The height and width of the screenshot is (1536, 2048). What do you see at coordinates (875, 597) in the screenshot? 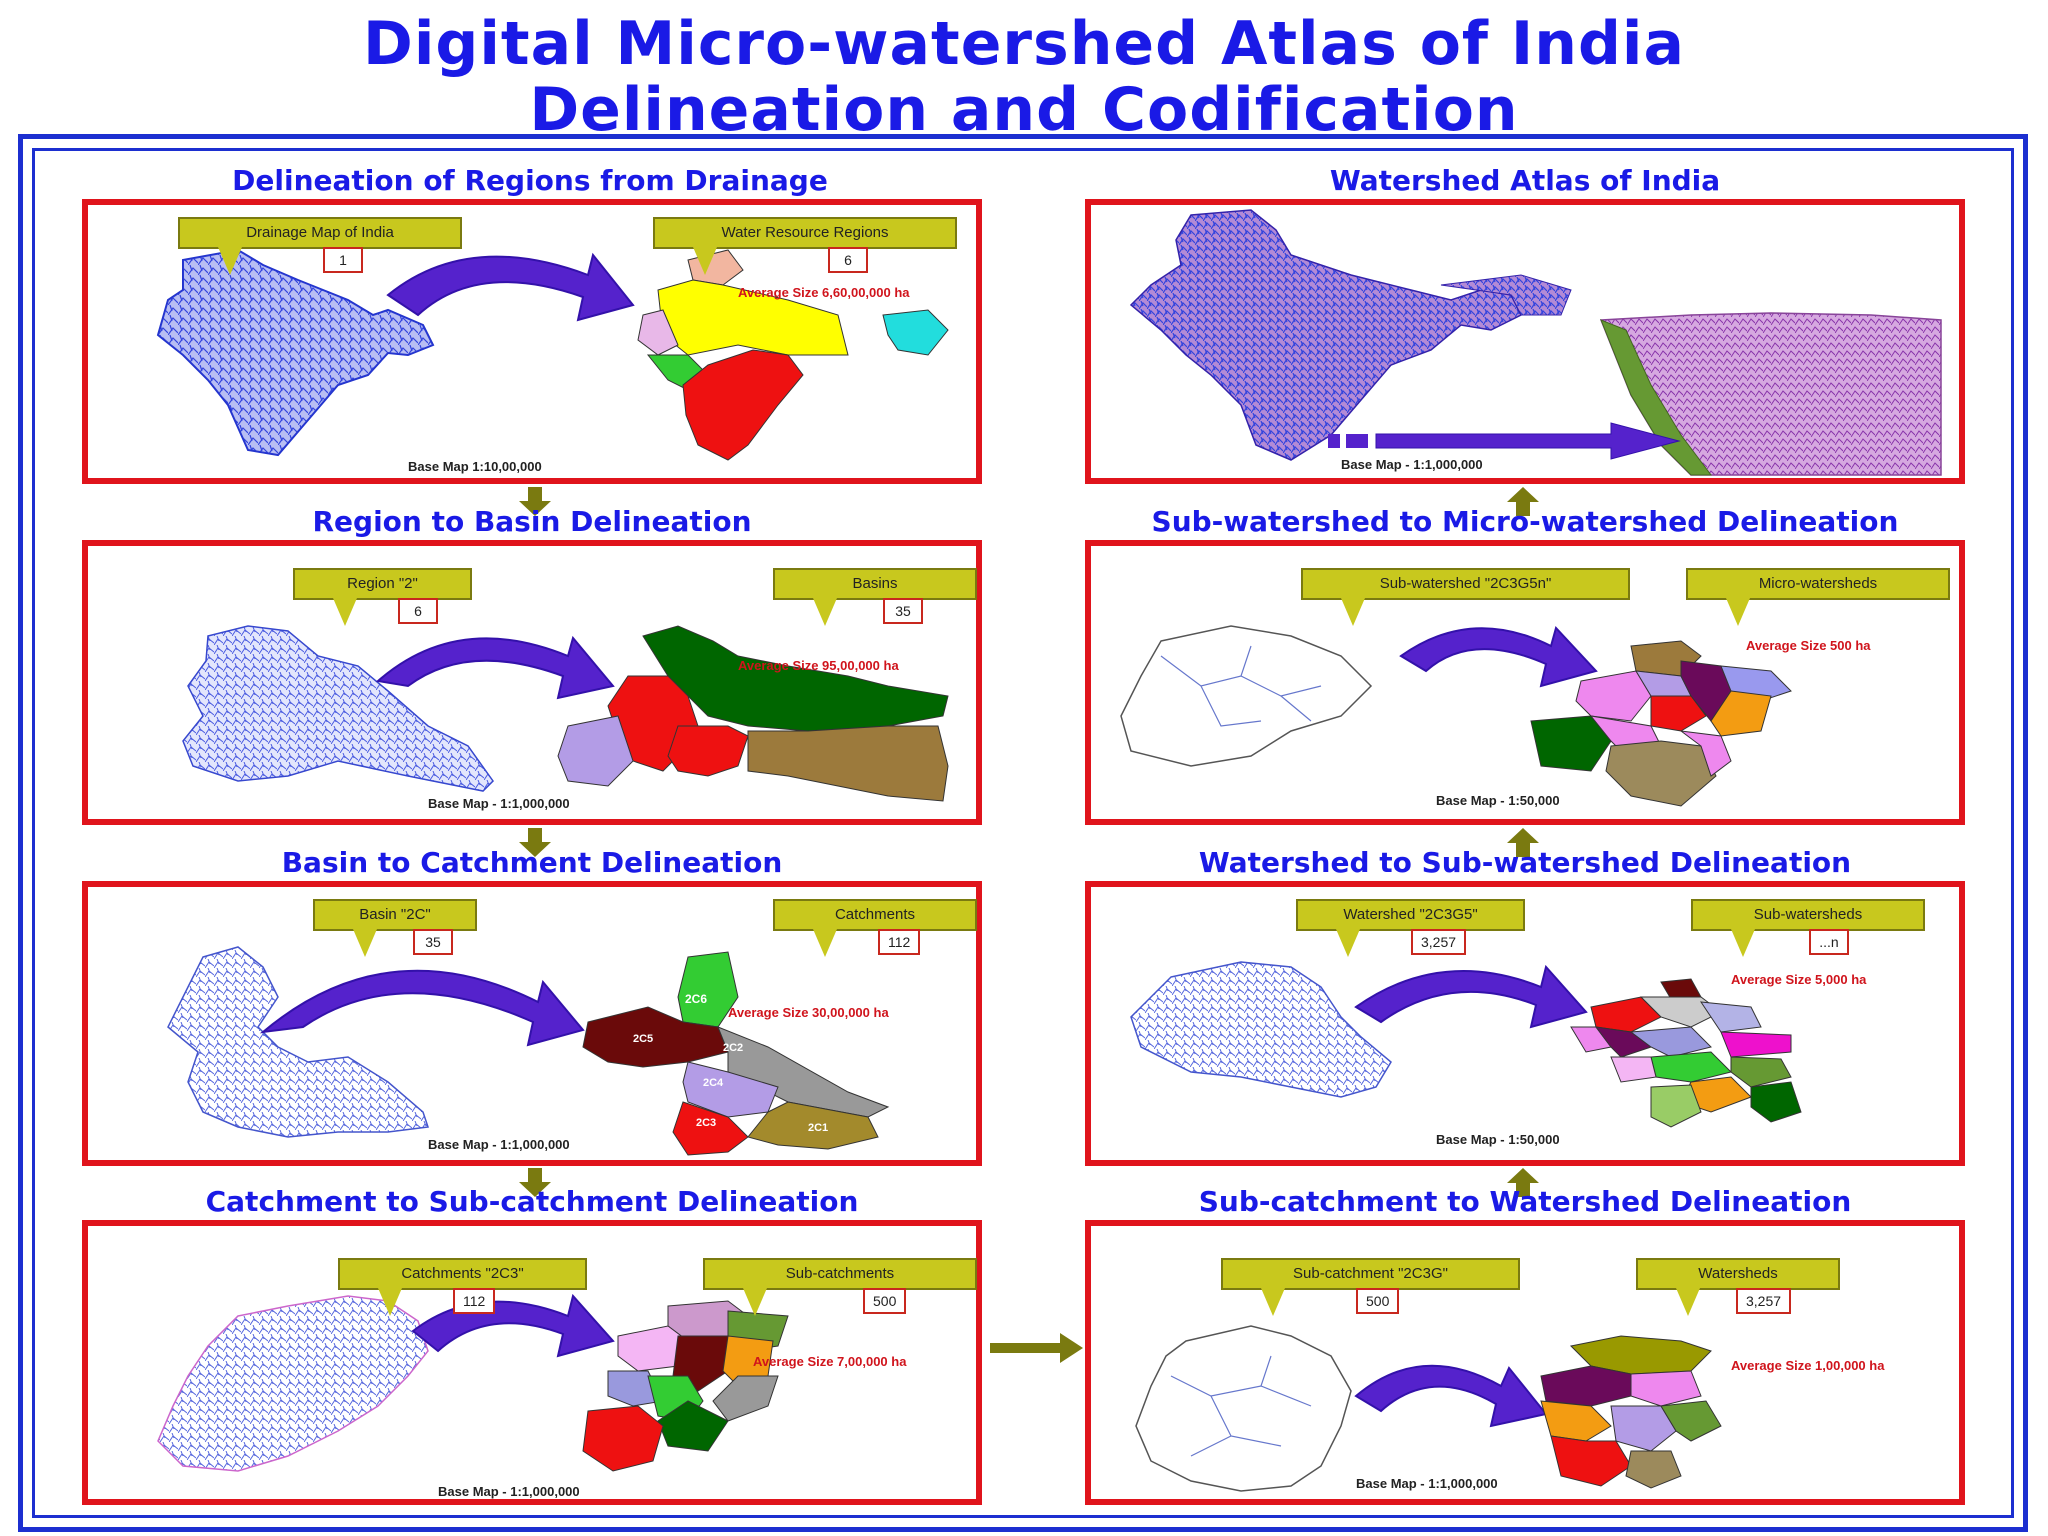
I see `callout-basins: Basins` at bounding box center [875, 597].